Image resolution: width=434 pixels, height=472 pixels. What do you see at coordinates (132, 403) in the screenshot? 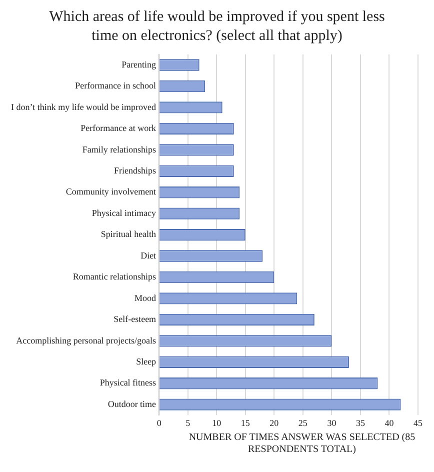
I see `y-tick-label: Outdoor time` at bounding box center [132, 403].